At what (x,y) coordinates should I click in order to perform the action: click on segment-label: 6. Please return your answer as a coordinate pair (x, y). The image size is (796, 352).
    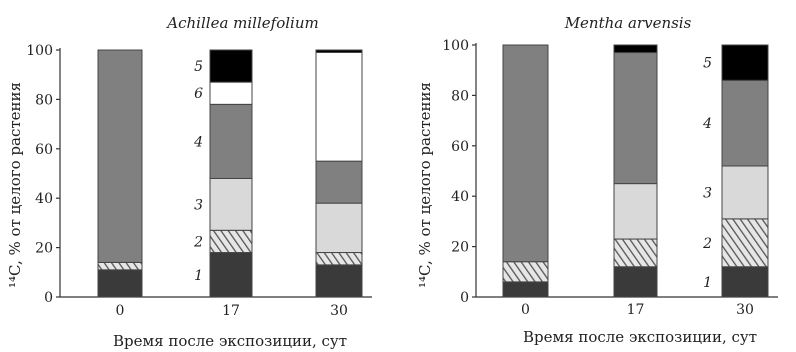
    Looking at the image, I should click on (198, 94).